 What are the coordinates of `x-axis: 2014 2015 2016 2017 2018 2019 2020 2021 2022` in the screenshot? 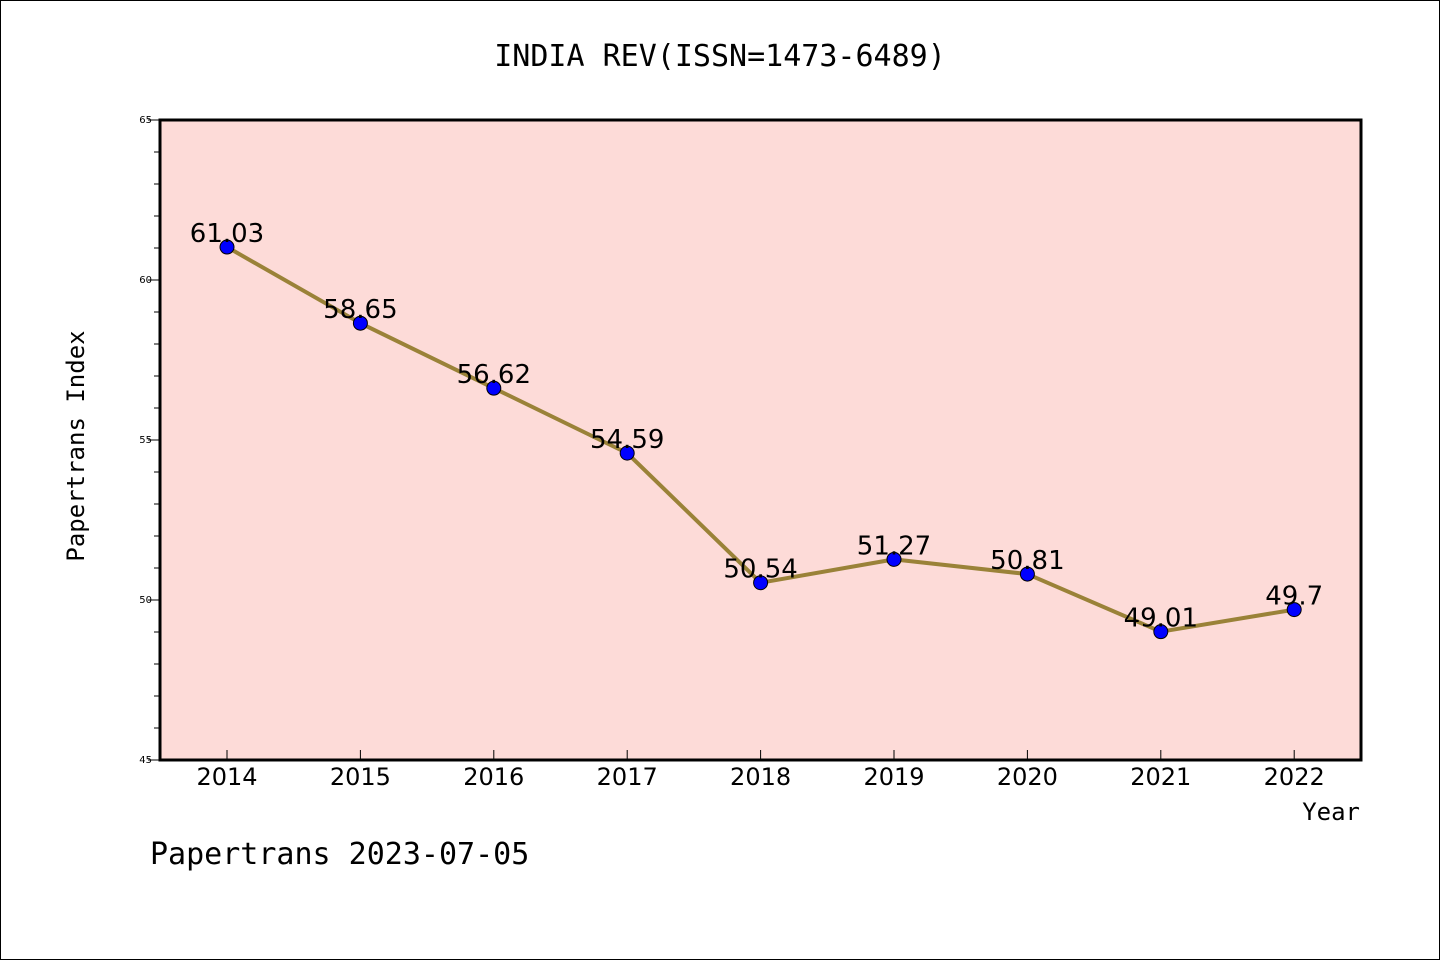 It's located at (760, 770).